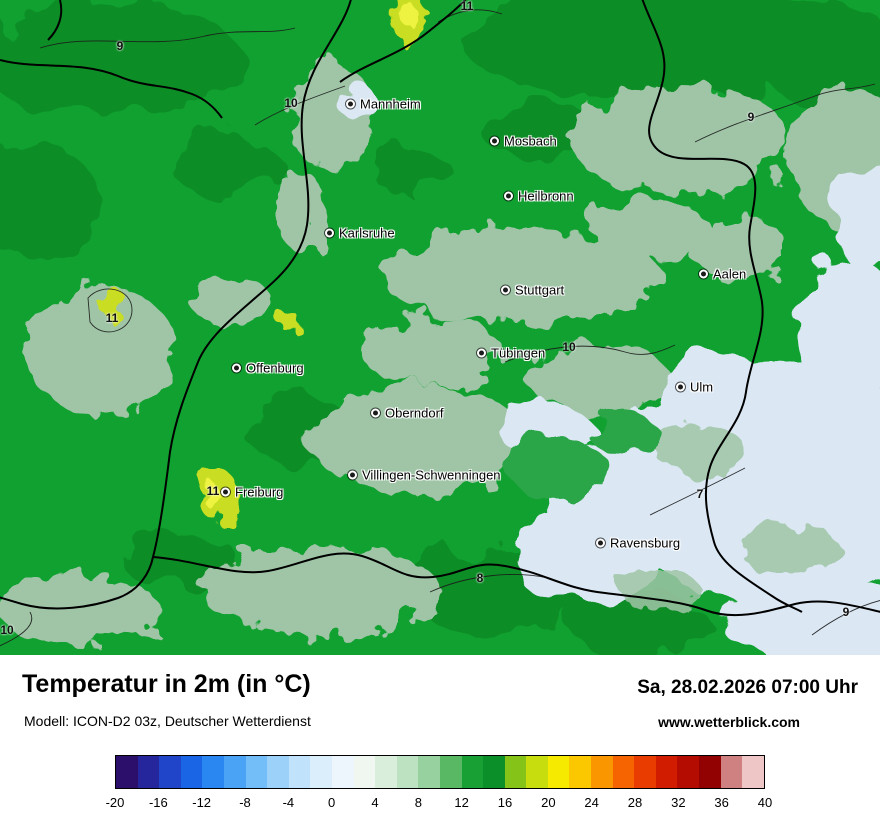  I want to click on colorbar-tick-label: 36, so click(721, 802).